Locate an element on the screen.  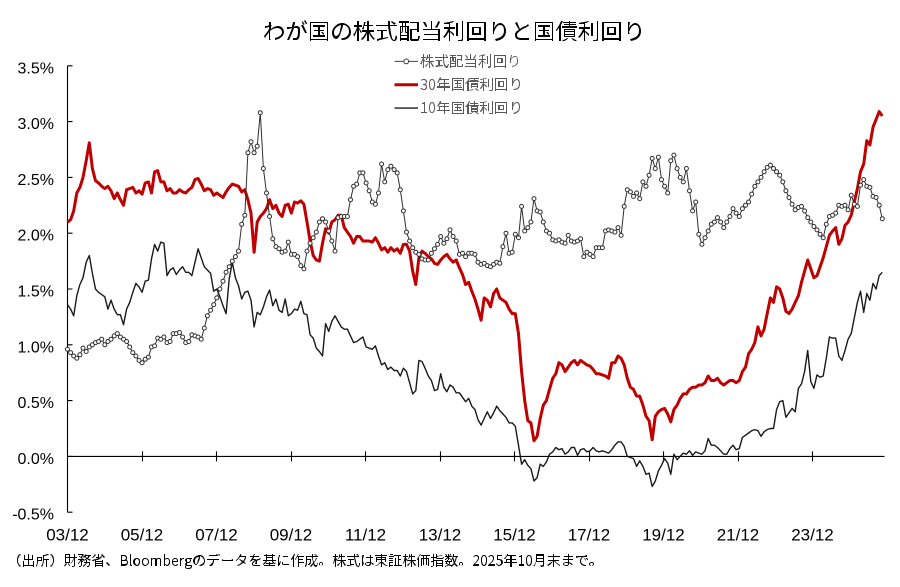
svg-text: 3.0% is located at coordinates (36, 124).